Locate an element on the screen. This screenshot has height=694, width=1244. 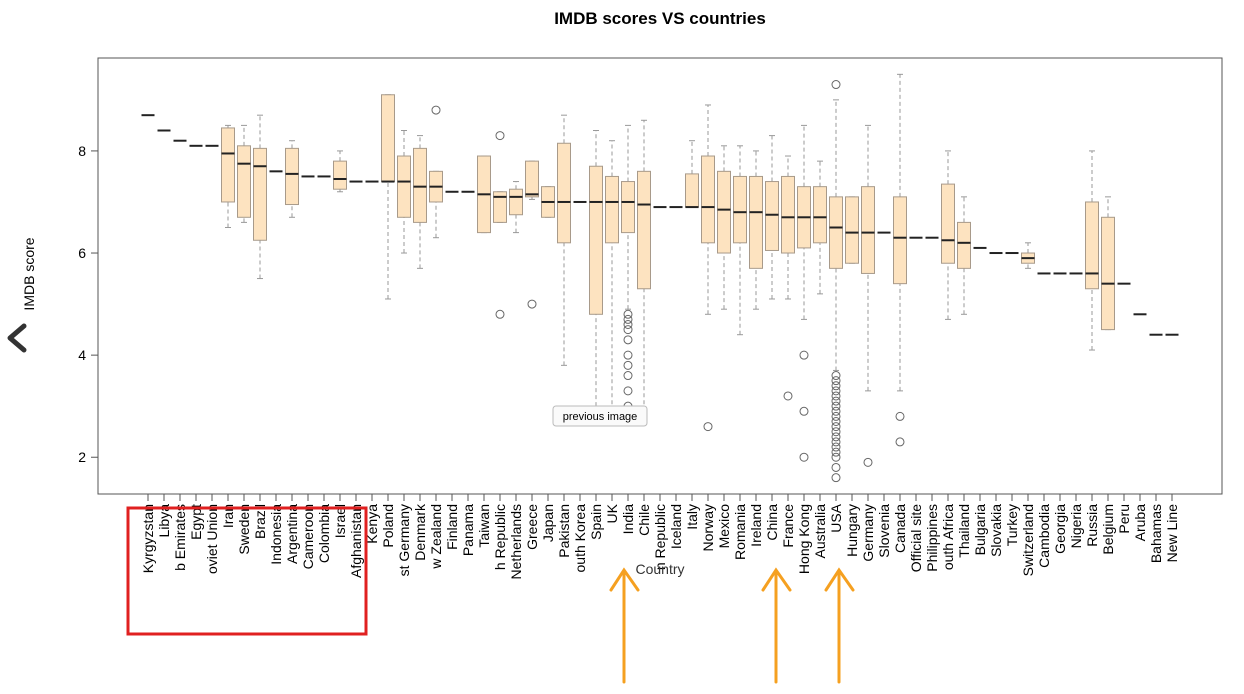
x-tick-label: Mexico is located at coordinates (724, 526).